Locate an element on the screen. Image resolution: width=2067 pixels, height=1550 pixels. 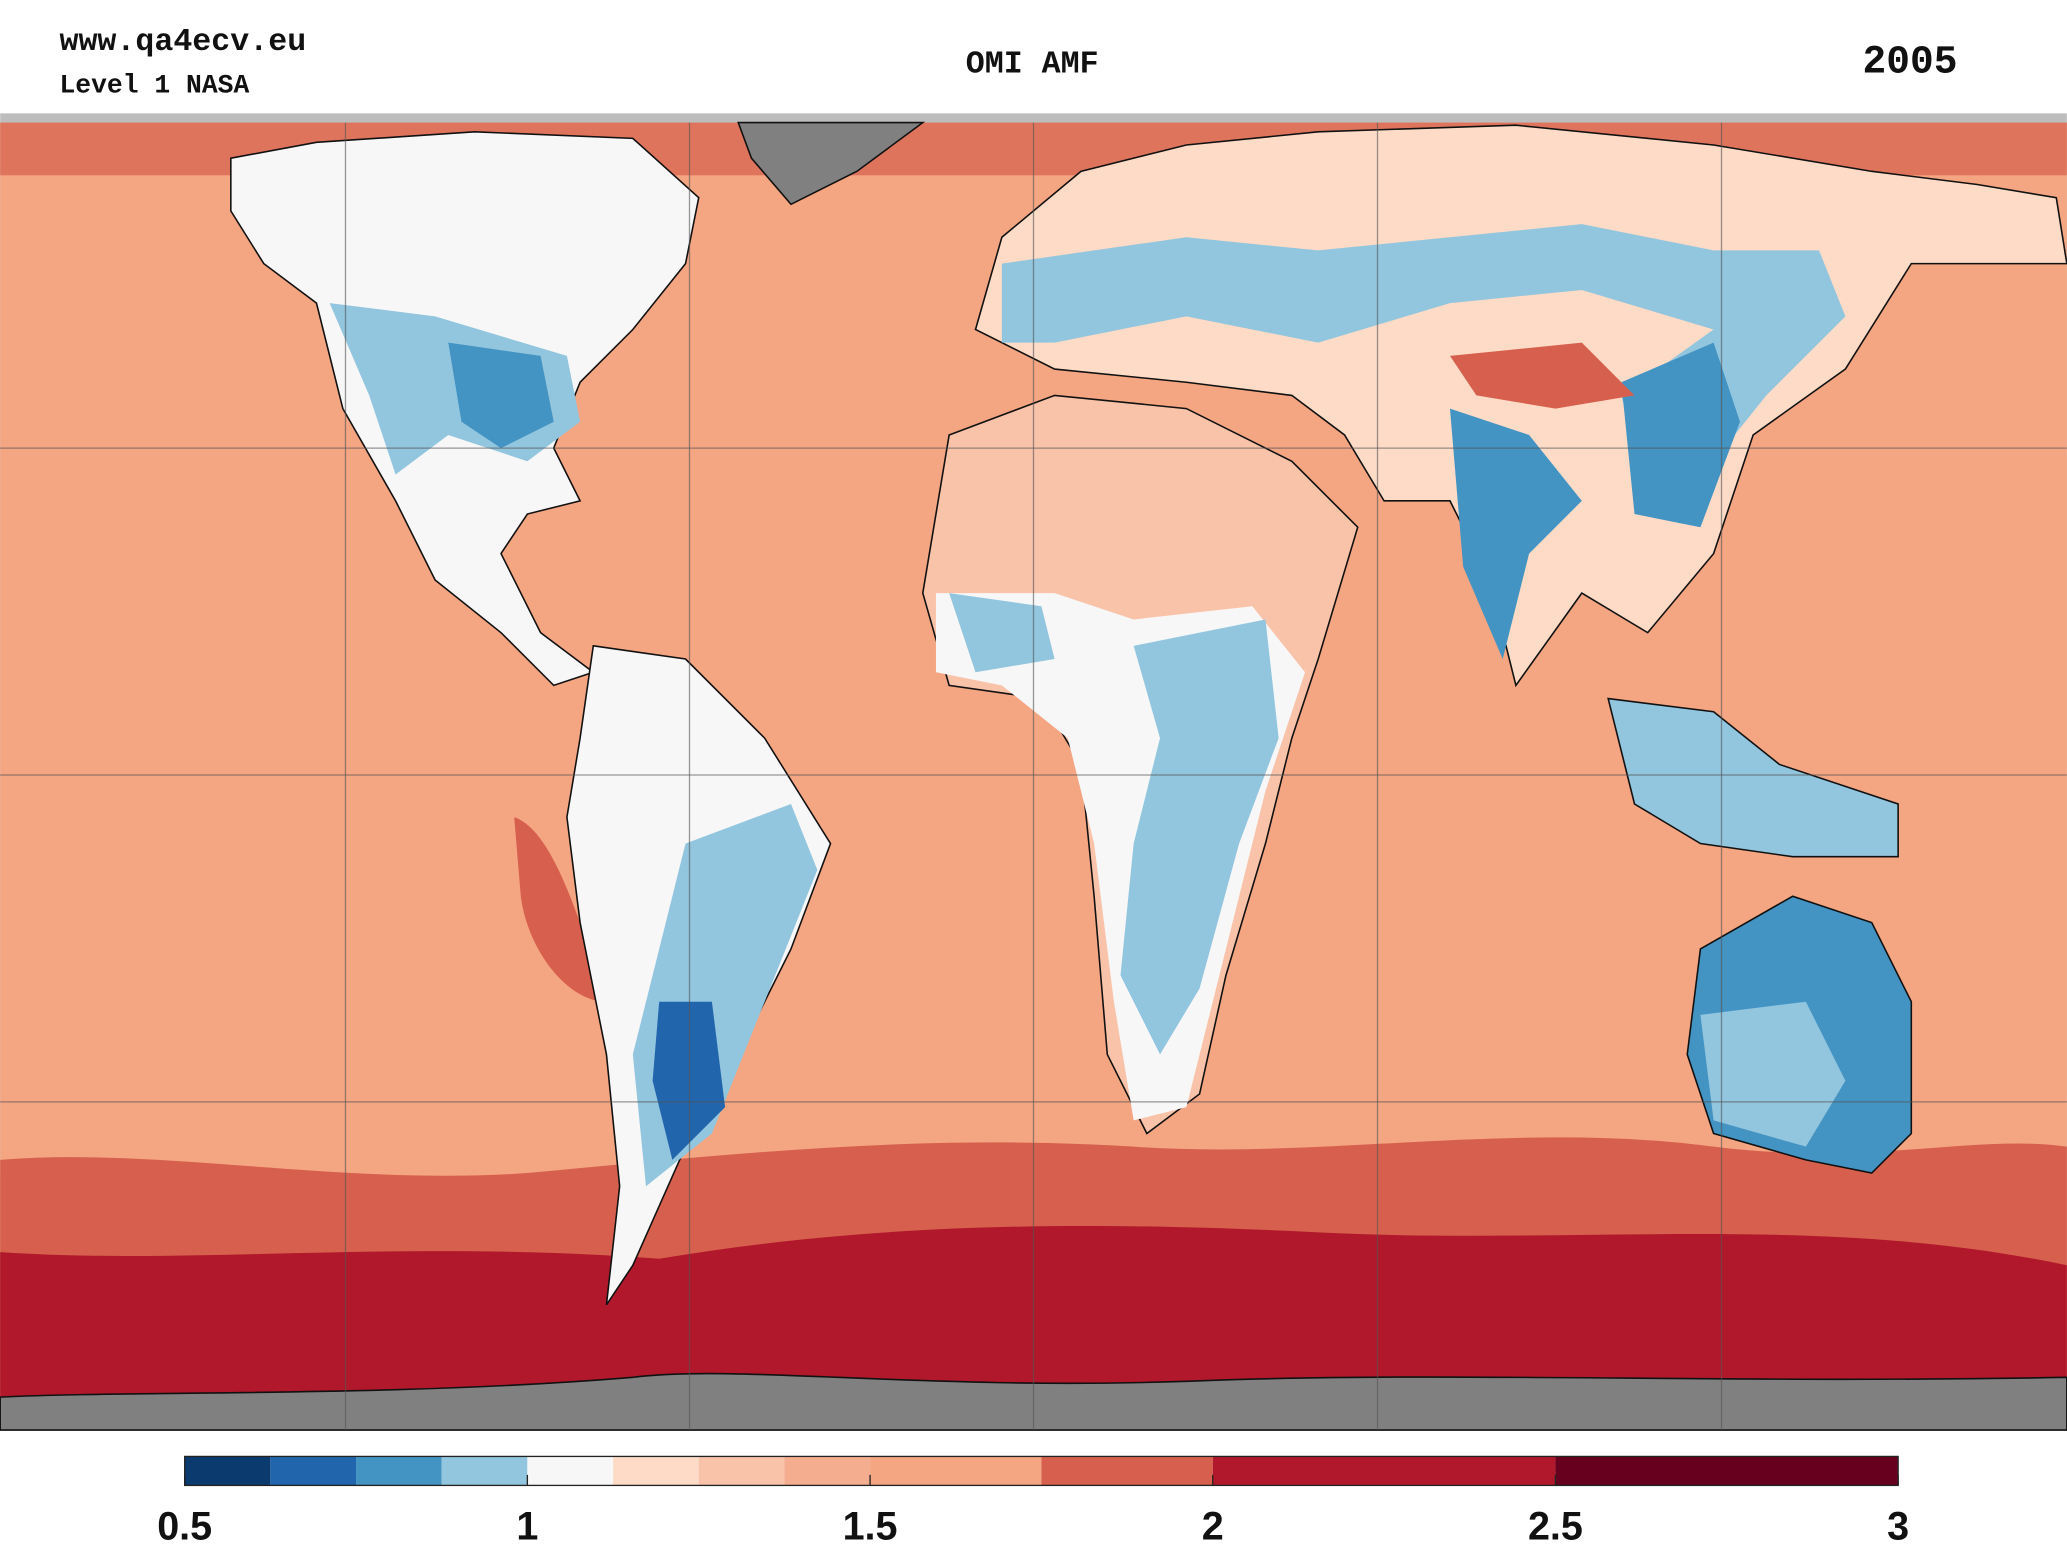
greenland is located at coordinates (831, 163).